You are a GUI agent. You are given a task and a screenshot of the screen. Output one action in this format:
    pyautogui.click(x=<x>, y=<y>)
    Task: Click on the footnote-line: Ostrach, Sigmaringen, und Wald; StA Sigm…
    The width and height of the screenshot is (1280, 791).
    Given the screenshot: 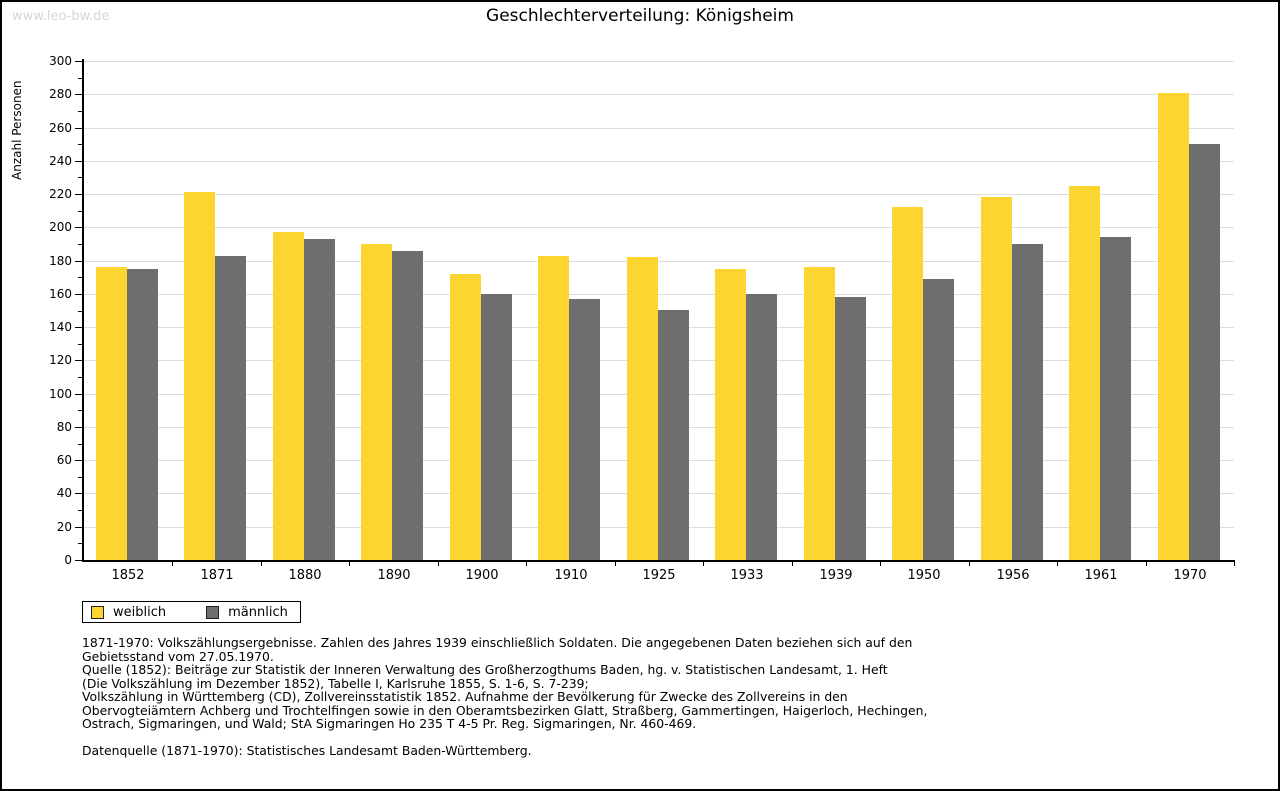 What is the action you would take?
    pyautogui.click(x=389, y=723)
    